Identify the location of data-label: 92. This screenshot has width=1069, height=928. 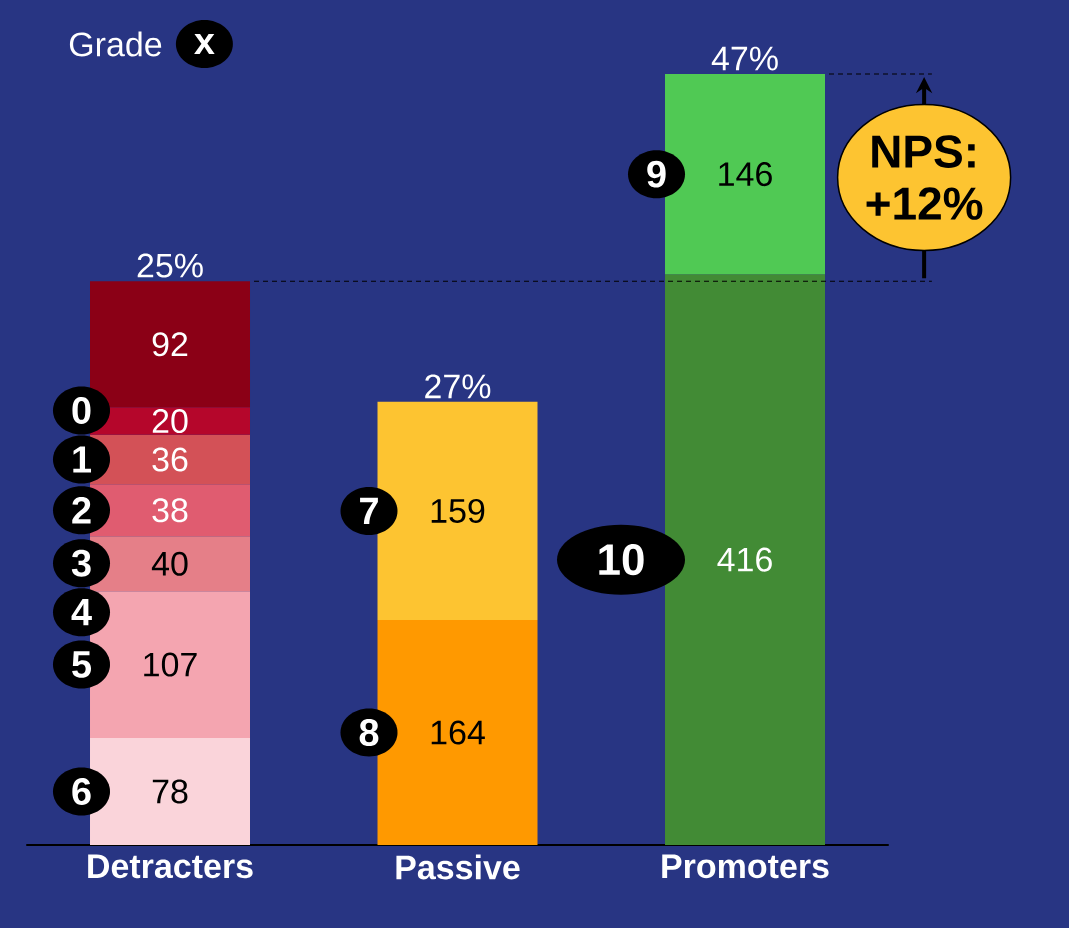
(170, 344).